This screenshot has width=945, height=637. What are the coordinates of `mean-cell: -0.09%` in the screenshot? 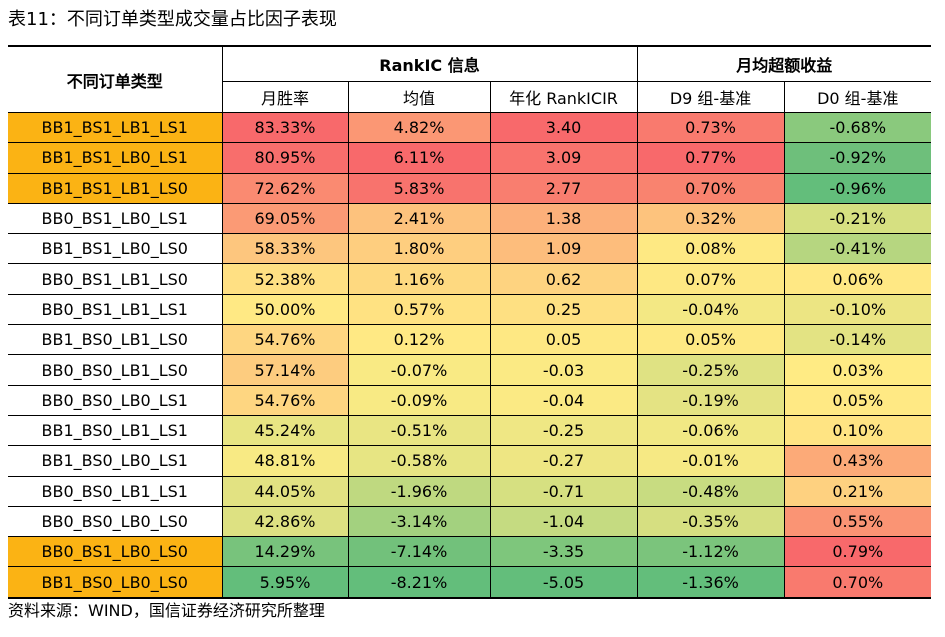 It's located at (418, 400).